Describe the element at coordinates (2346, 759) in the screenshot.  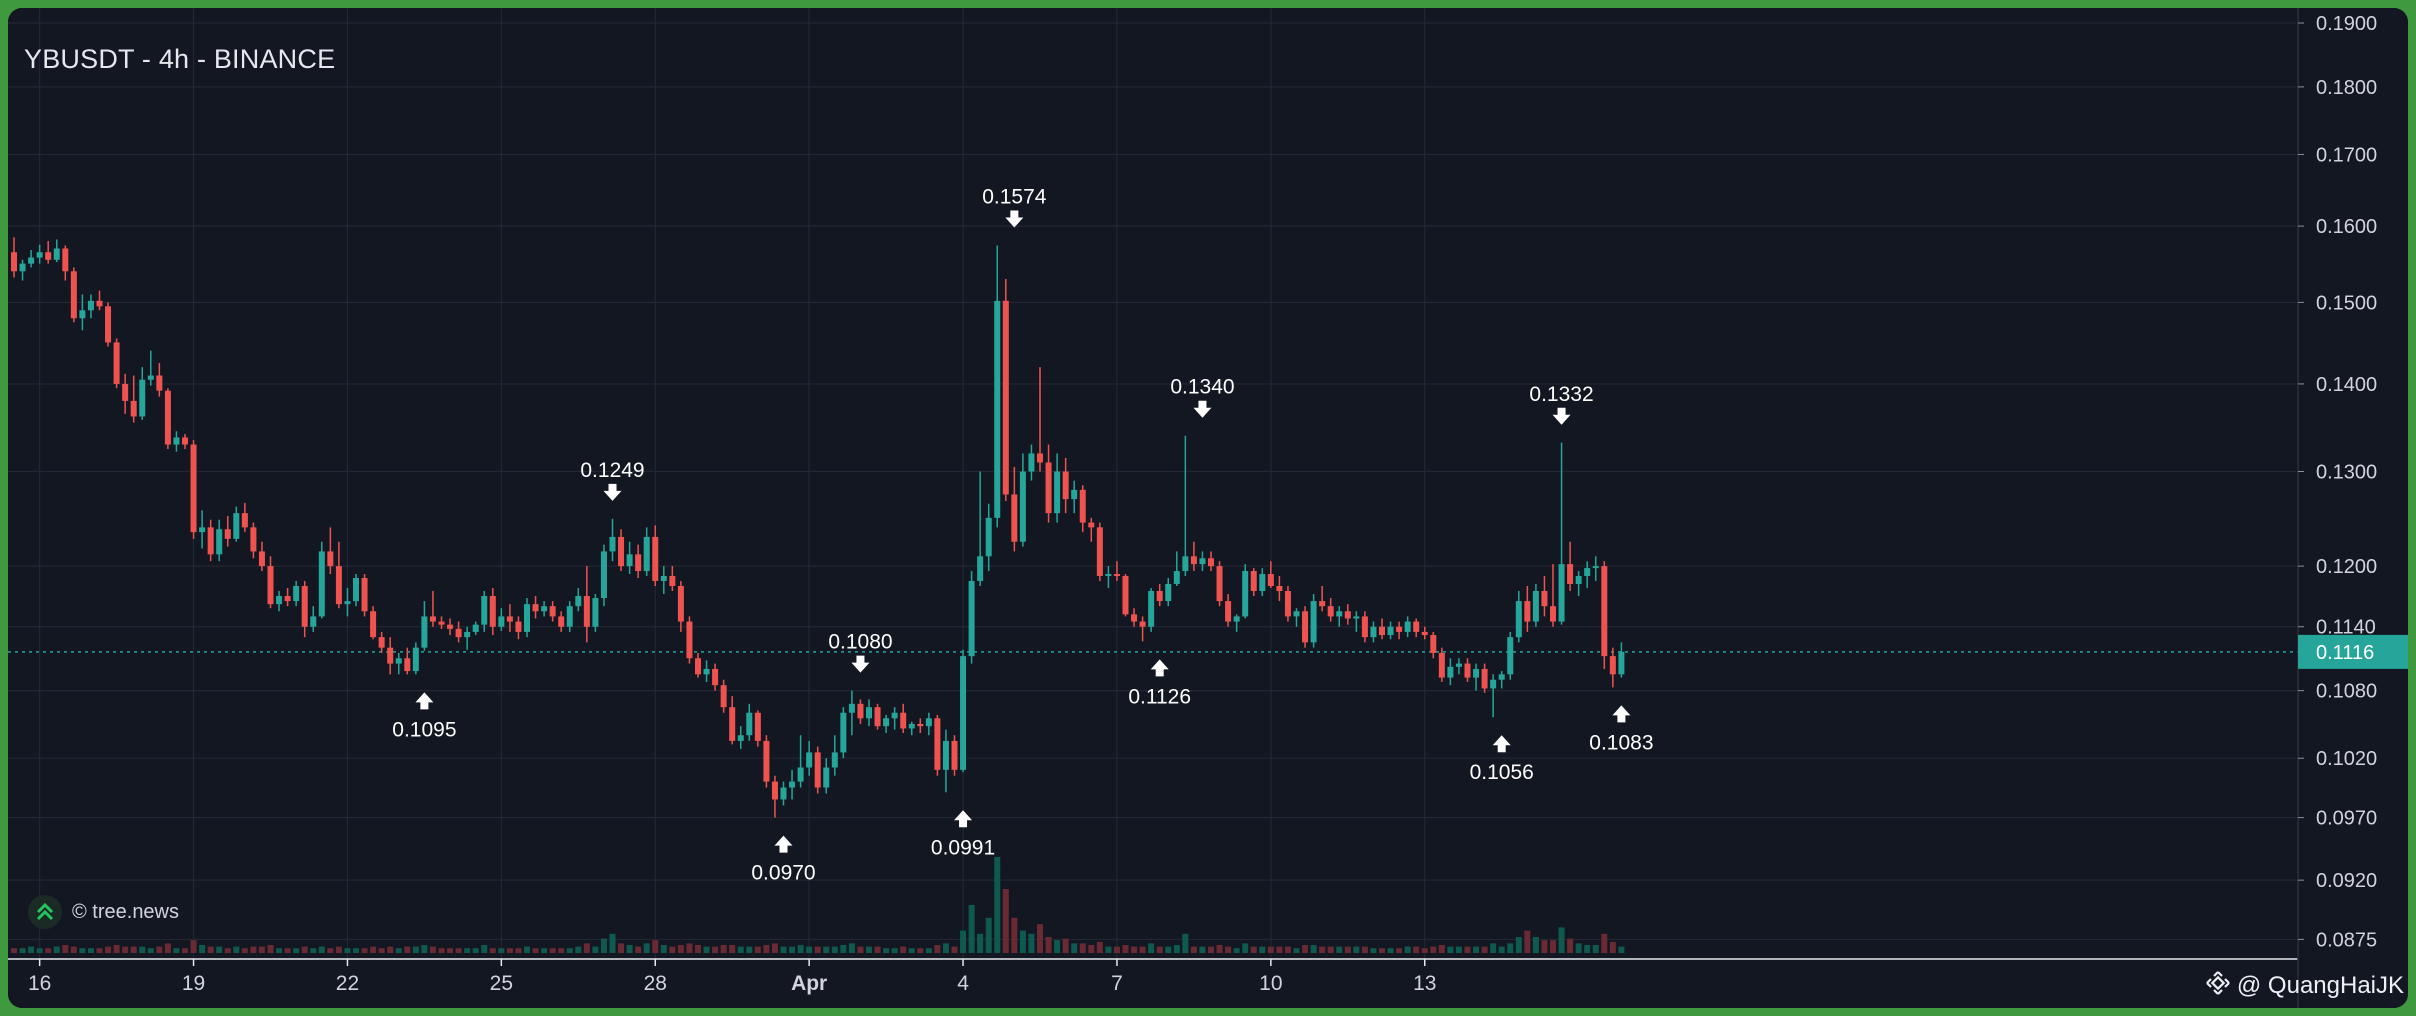
I see `y-tick-label: 0.1020` at that location.